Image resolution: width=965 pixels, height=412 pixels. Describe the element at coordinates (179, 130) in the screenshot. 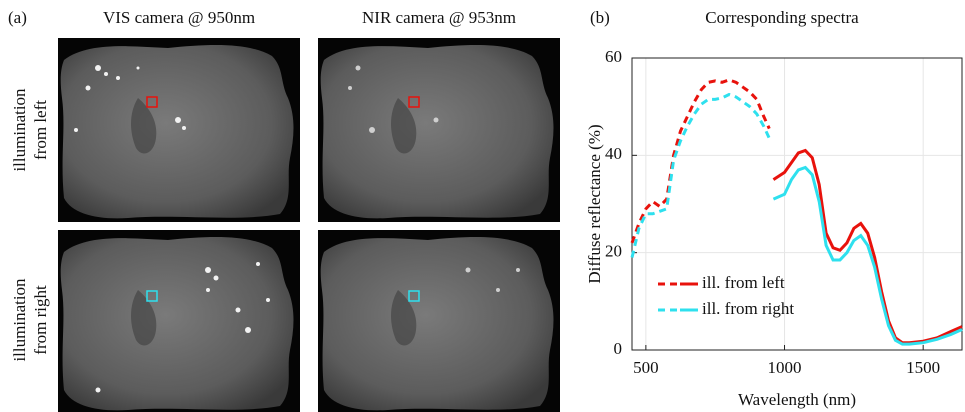

I see `image-vis-left` at that location.